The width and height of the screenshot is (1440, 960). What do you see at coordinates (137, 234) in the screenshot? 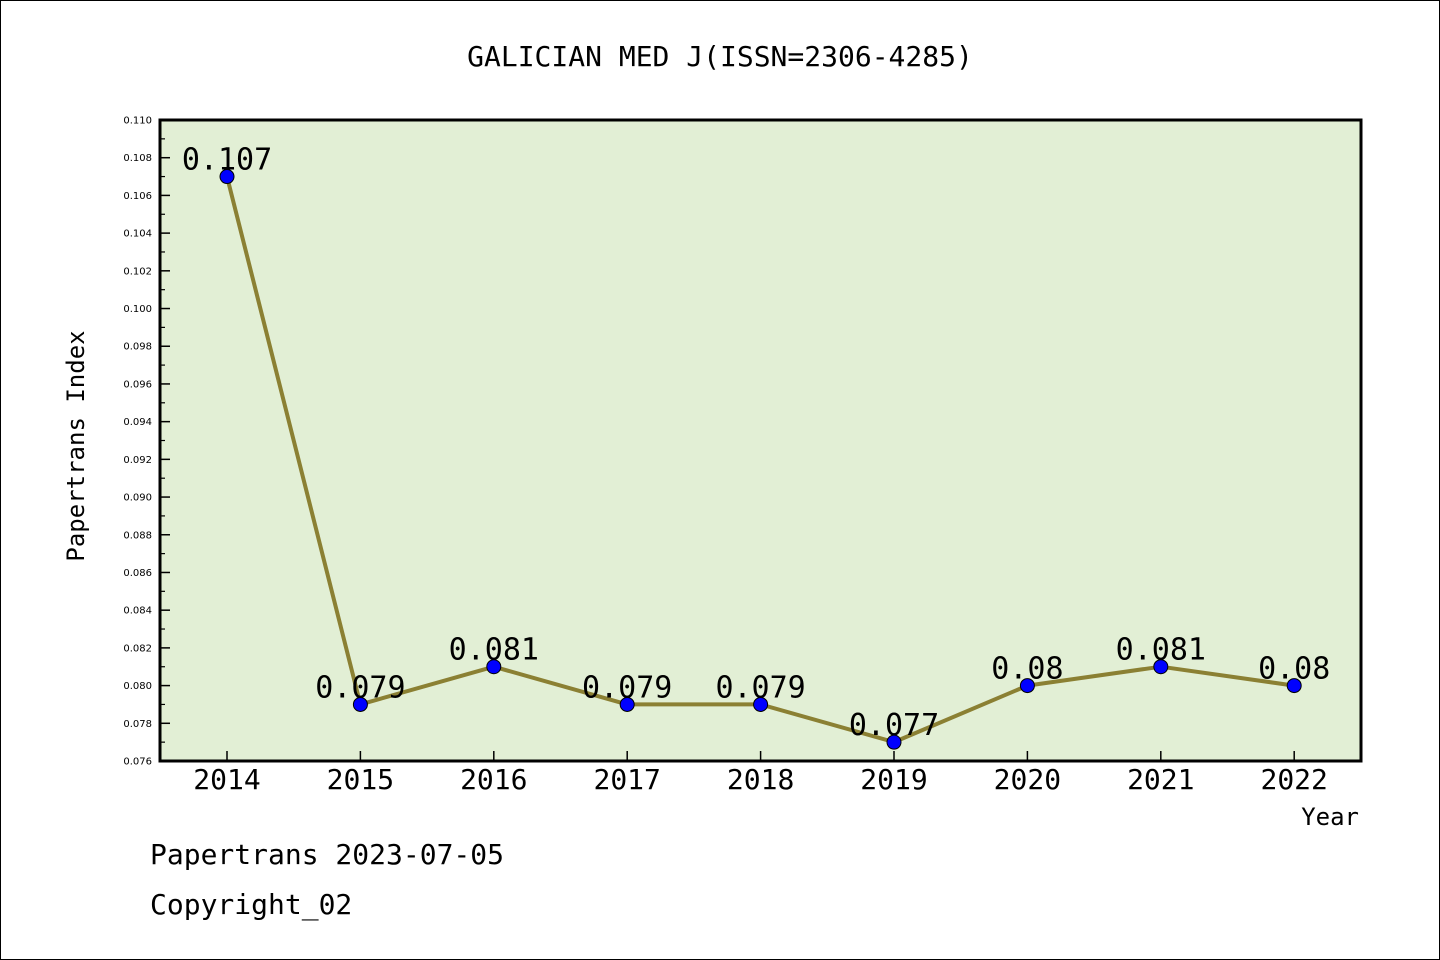
I see `y-tick-label: 0.104` at bounding box center [137, 234].